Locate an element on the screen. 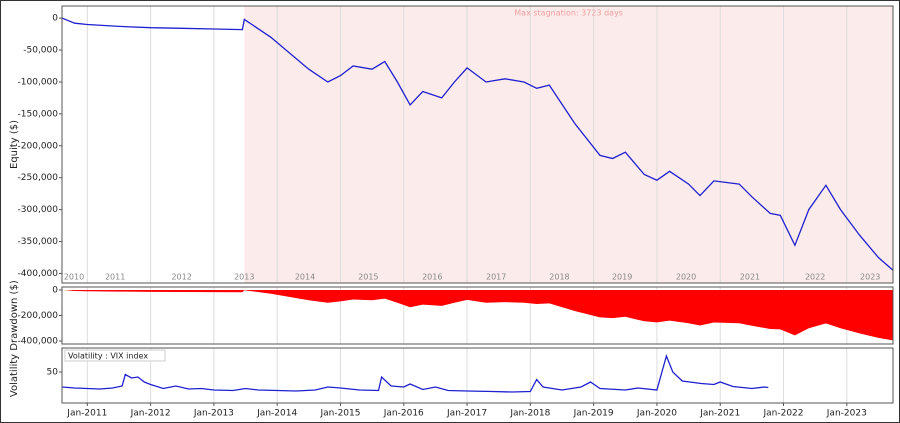  x-tick-label: Jan-2013 is located at coordinates (213, 414).